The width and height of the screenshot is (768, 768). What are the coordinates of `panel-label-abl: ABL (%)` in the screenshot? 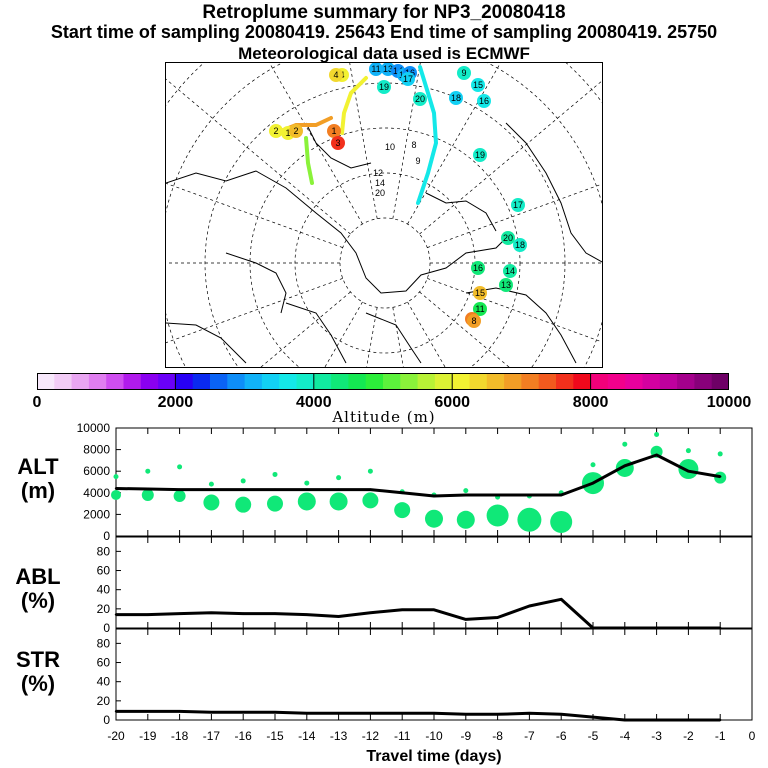 It's located at (38, 588).